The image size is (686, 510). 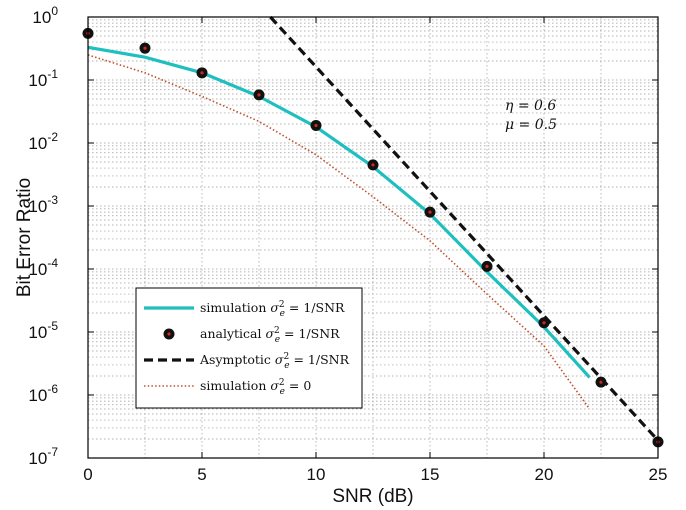 What do you see at coordinates (530, 106) in the screenshot?
I see `annotation-text: η = 0.6` at bounding box center [530, 106].